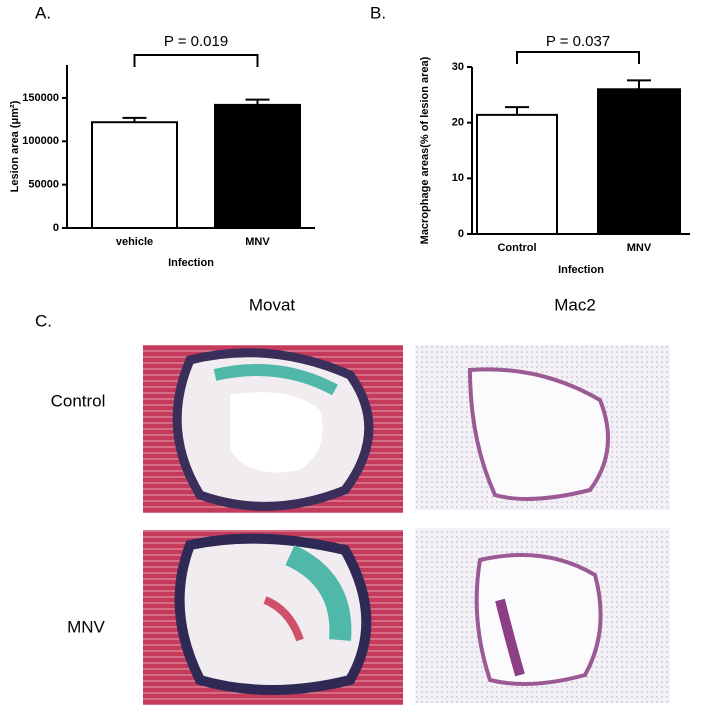 The image size is (704, 711). Describe the element at coordinates (272, 304) in the screenshot. I see `column-header: Movat` at that location.